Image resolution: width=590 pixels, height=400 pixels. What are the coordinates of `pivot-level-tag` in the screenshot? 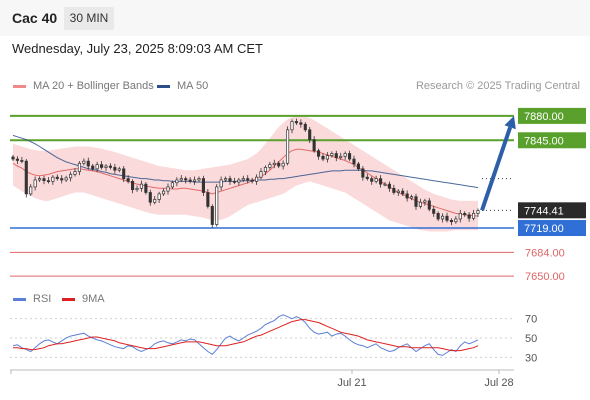 It's located at (552, 228).